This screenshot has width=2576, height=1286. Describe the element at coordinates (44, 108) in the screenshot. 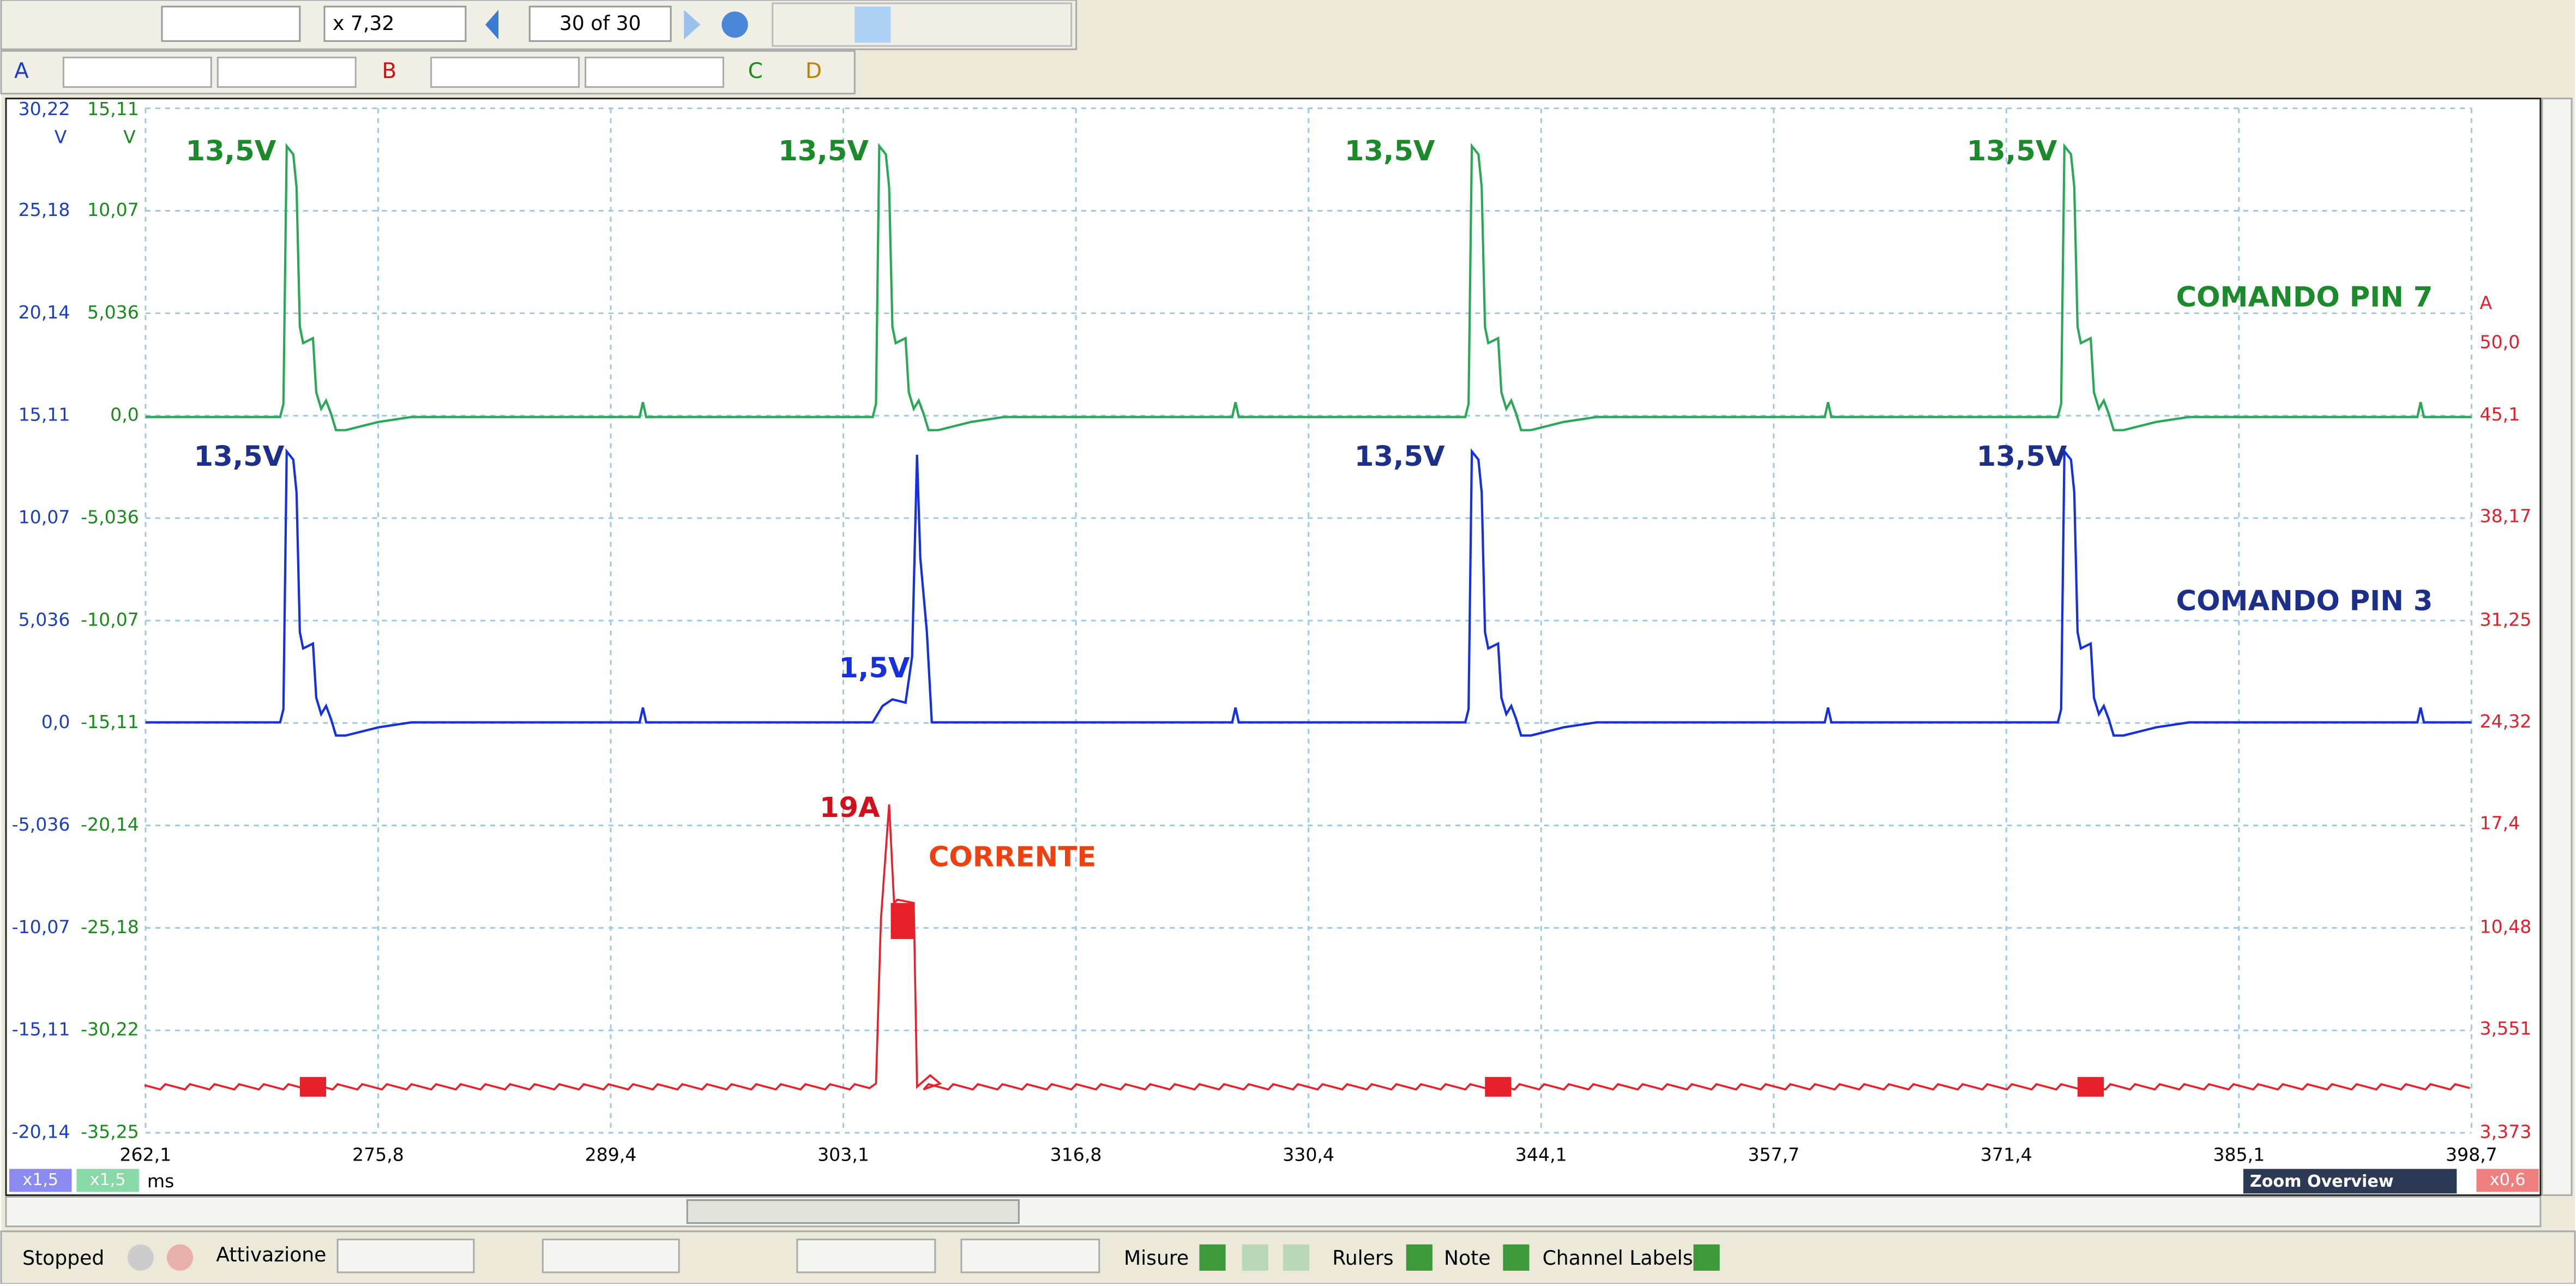

I see `blue-top: 30,22` at that location.